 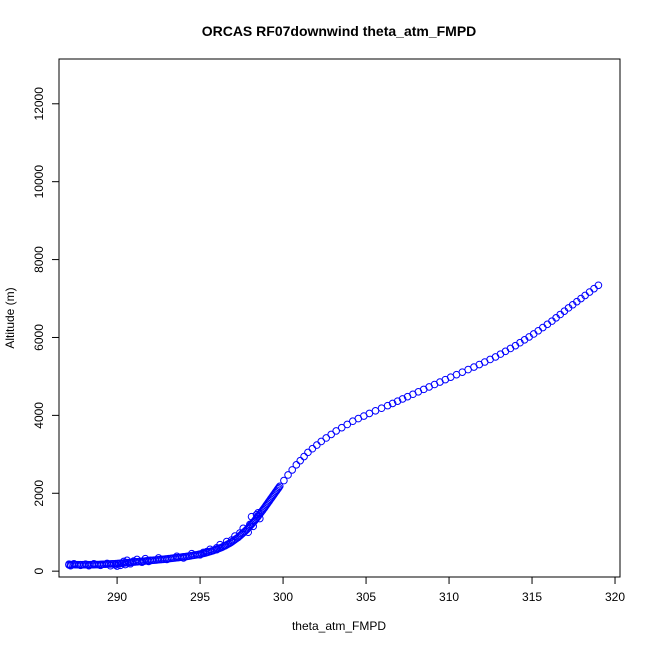 I want to click on x-tick-label: 300, so click(x=283, y=597).